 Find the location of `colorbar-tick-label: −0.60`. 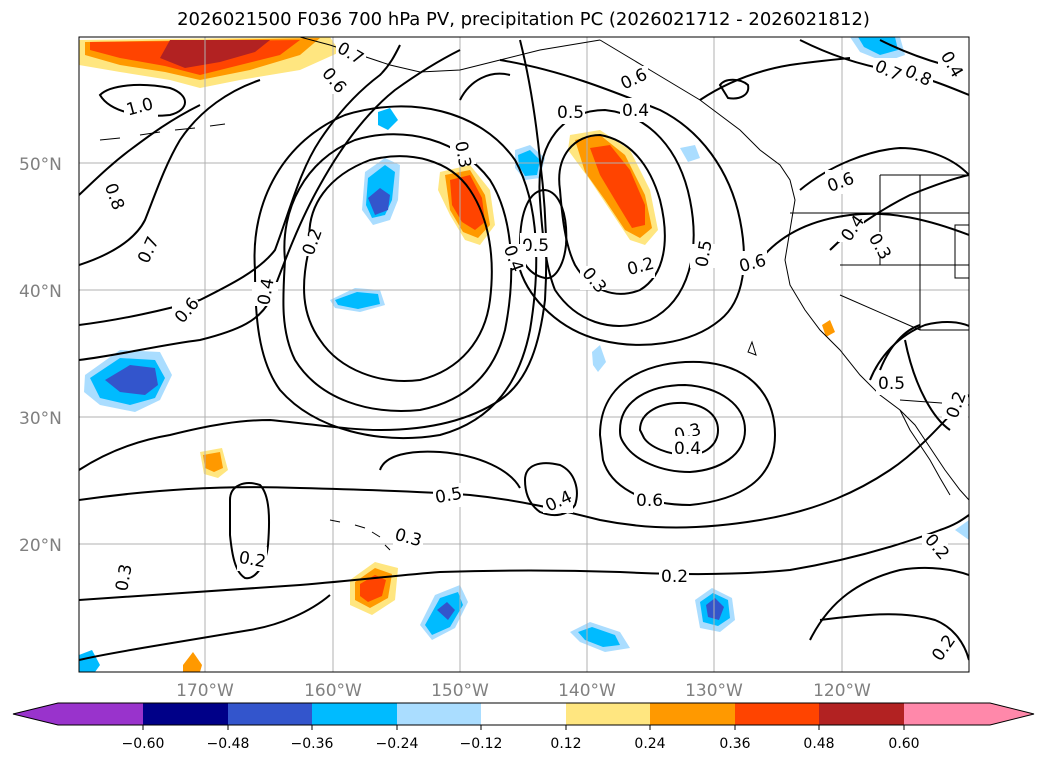

colorbar-tick-label: −0.60 is located at coordinates (143, 744).